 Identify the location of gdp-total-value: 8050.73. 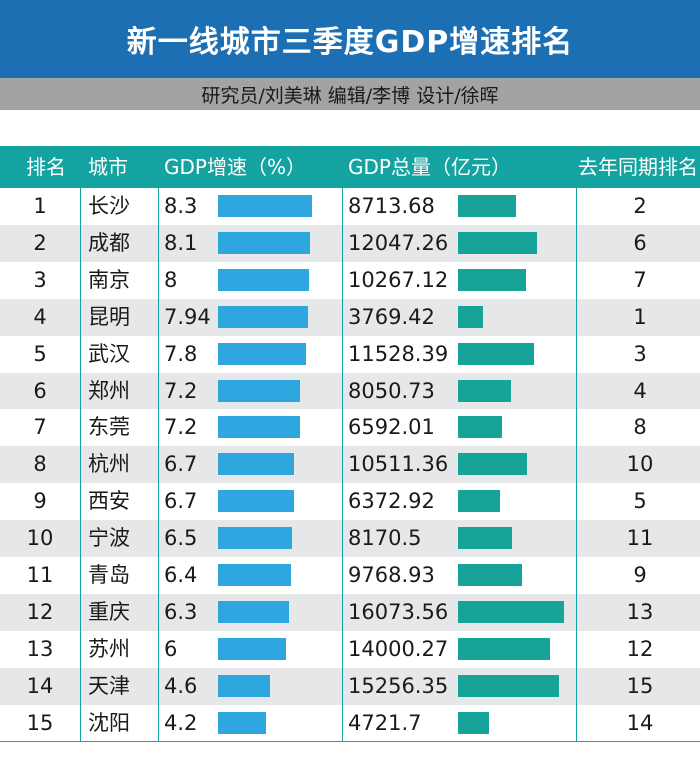
(391, 390).